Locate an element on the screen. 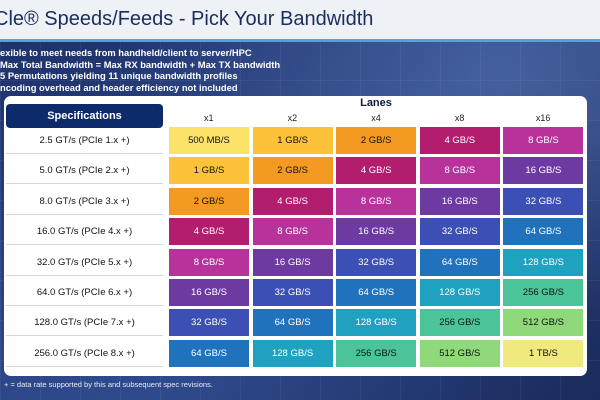 Image resolution: width=600 pixels, height=400 pixels. row-spec-label: 2.5 GT/s (PCIe 1.x +) is located at coordinates (84, 140).